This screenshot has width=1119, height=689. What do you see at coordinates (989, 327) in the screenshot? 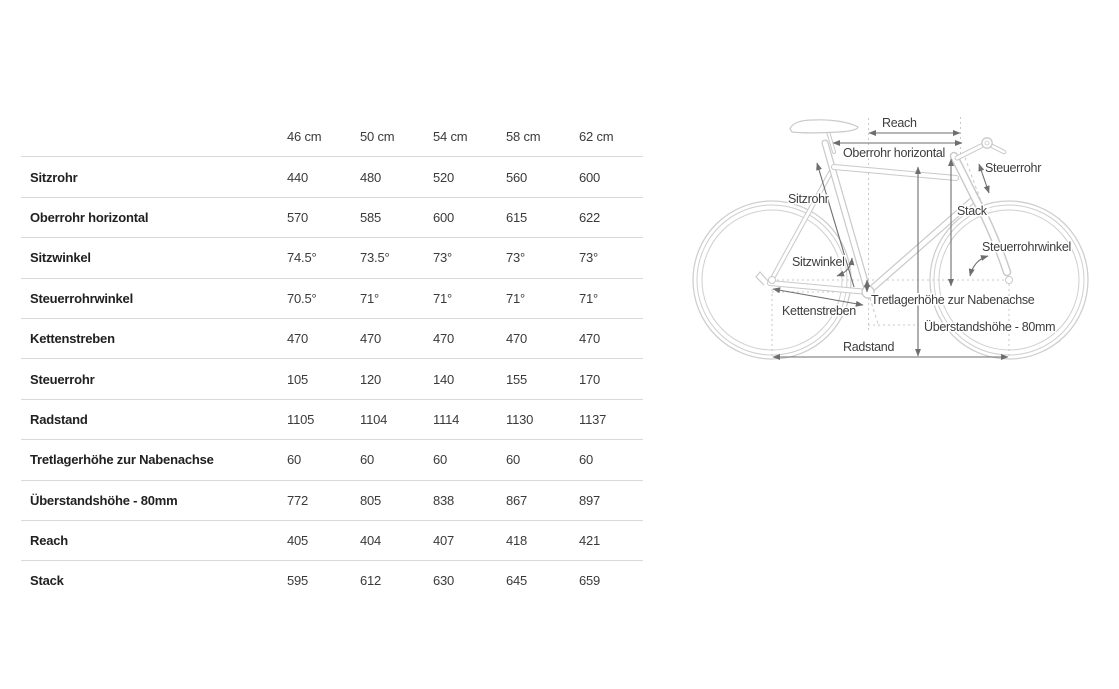
I see `label-ueberstandshoehe: Überstandshöhe - 80mm` at bounding box center [989, 327].